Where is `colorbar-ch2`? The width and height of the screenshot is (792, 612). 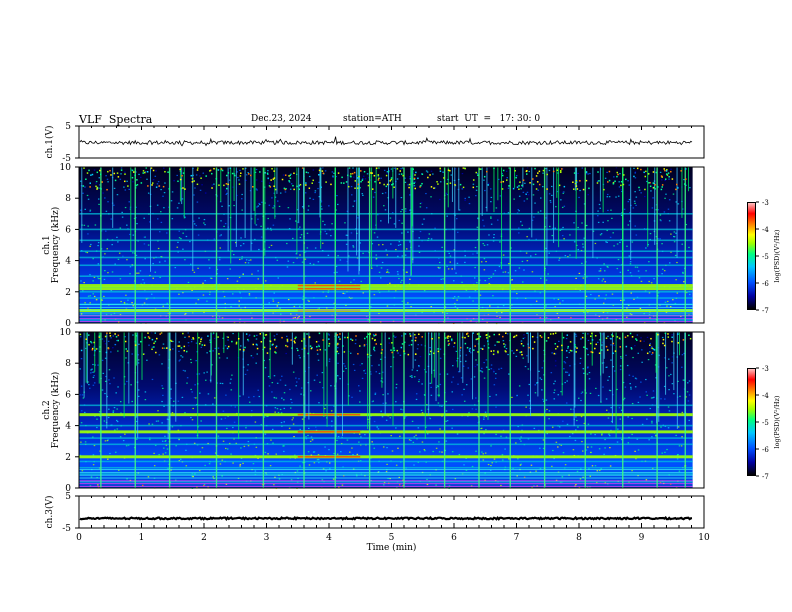
colorbar-ch2 is located at coordinates (751, 422).